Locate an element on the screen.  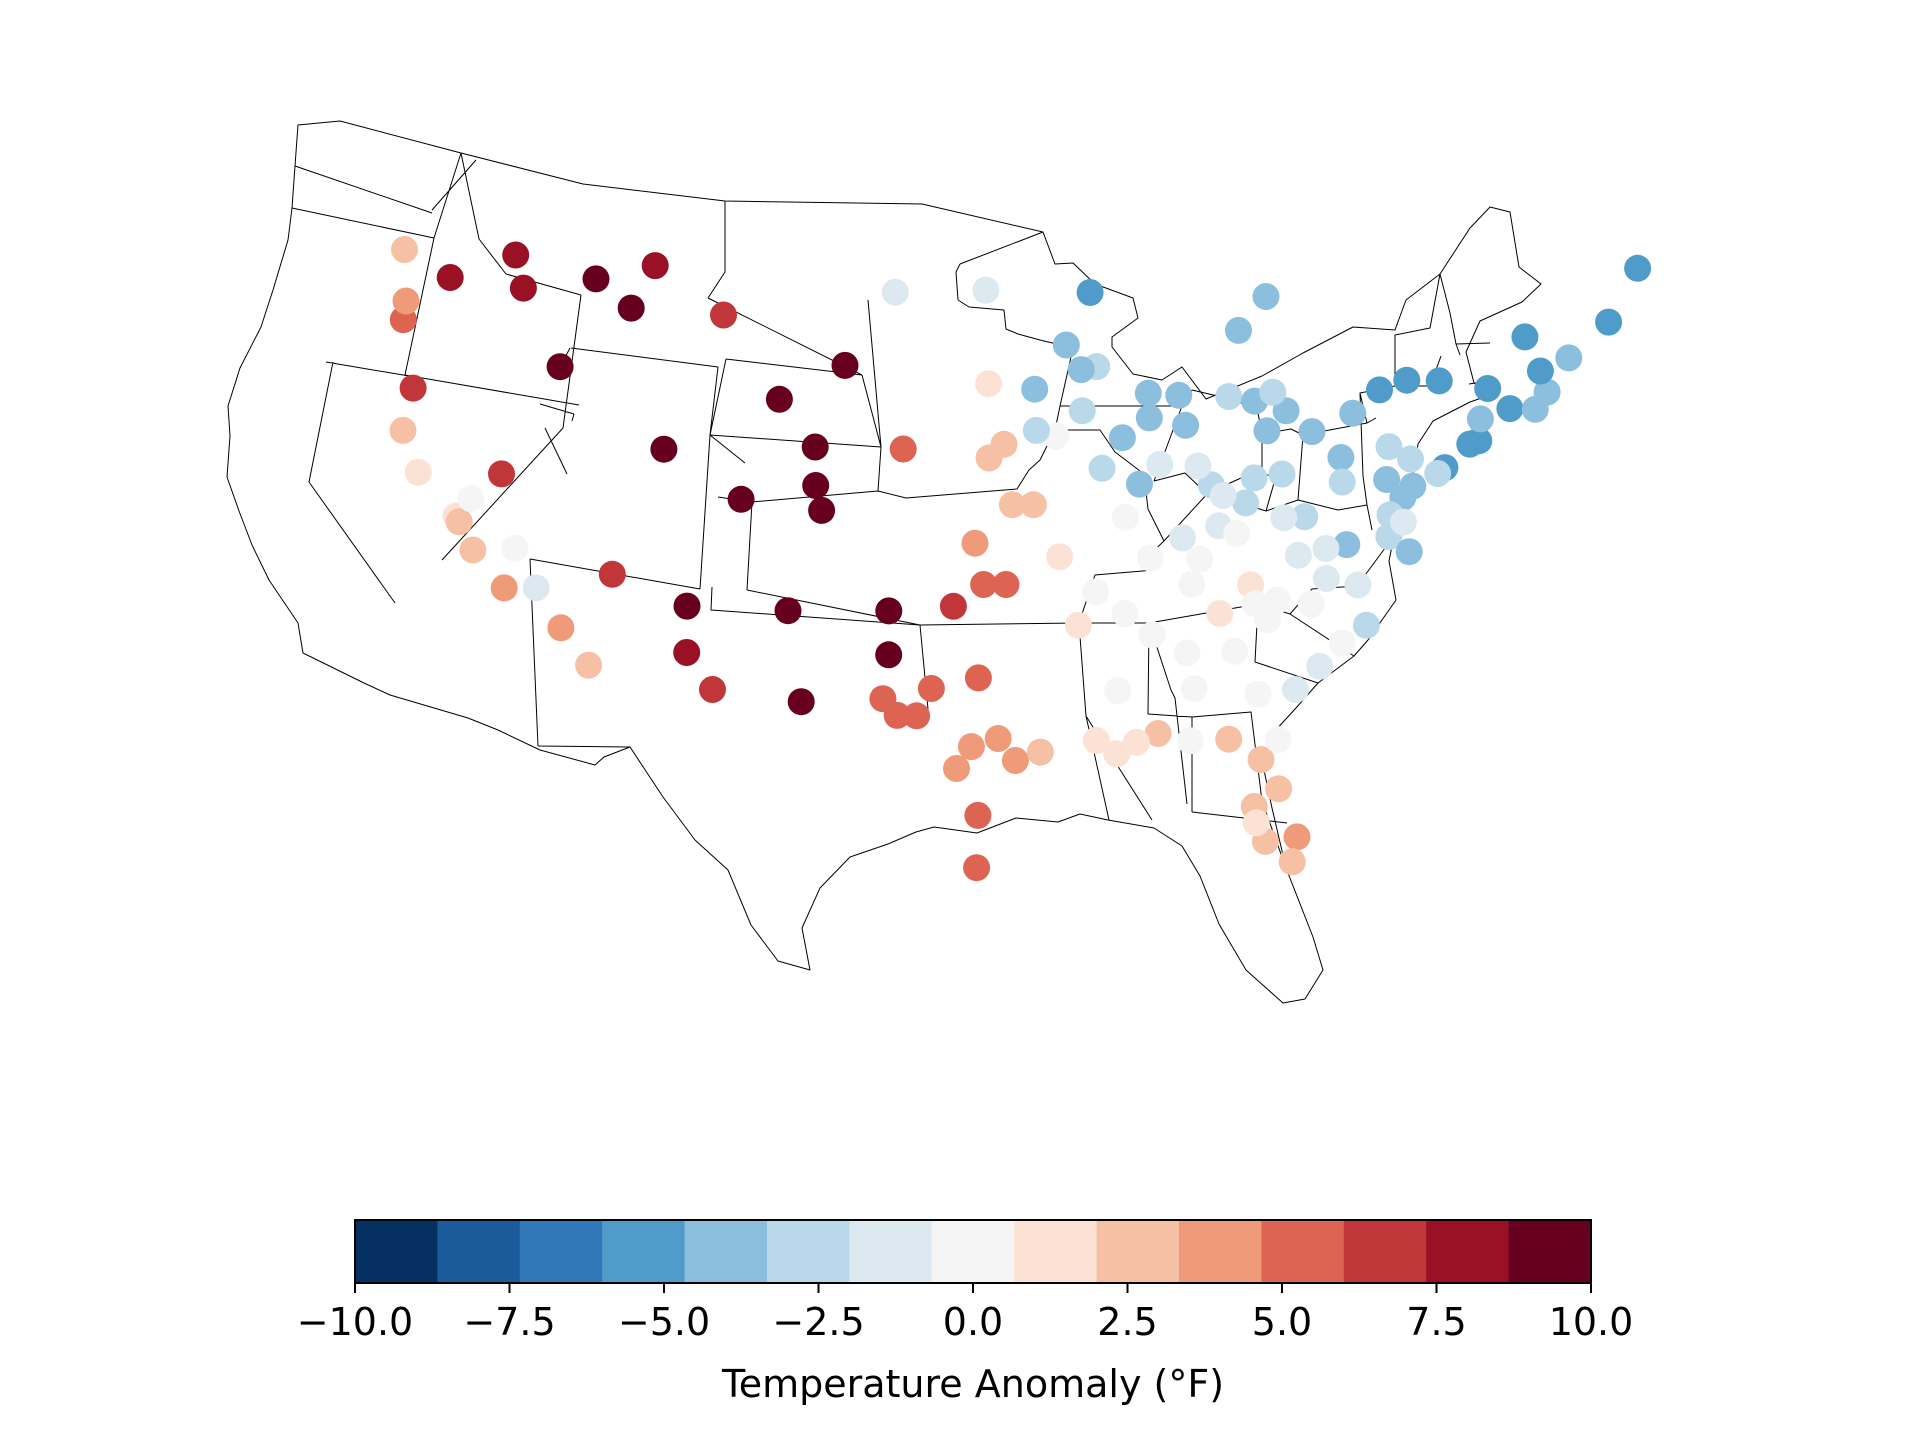
colorbar-tick-label: 2.5 is located at coordinates (1127, 1322).